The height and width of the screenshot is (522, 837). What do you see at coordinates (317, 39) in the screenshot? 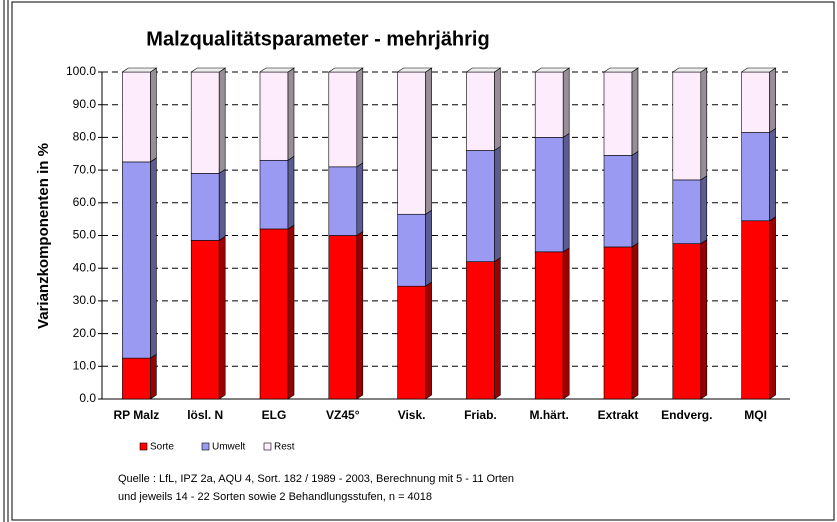
I see `chart-title: Malzqualitätsparameter - mehrjährig` at bounding box center [317, 39].